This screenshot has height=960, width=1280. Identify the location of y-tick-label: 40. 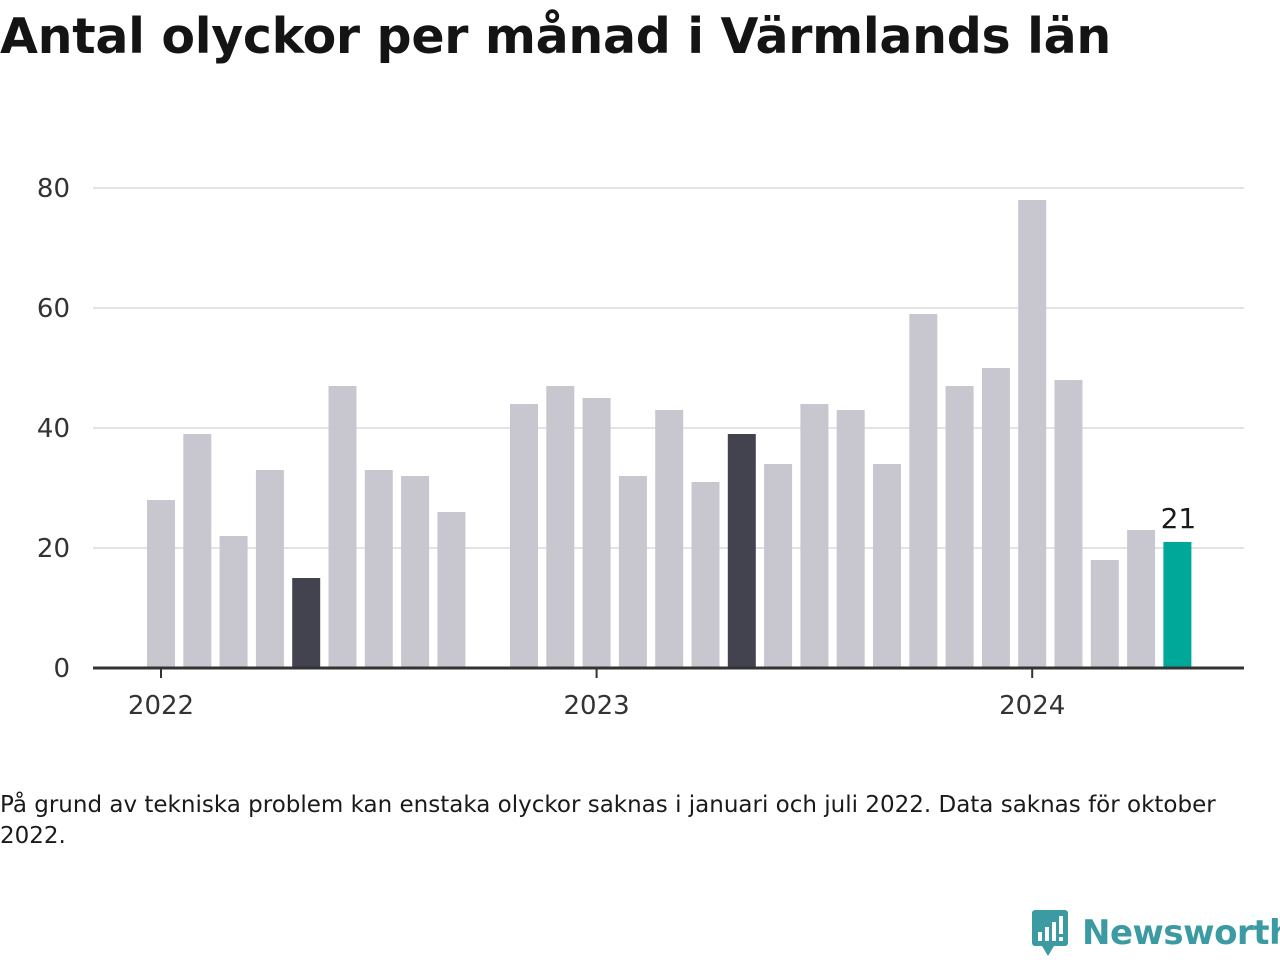
(53, 429).